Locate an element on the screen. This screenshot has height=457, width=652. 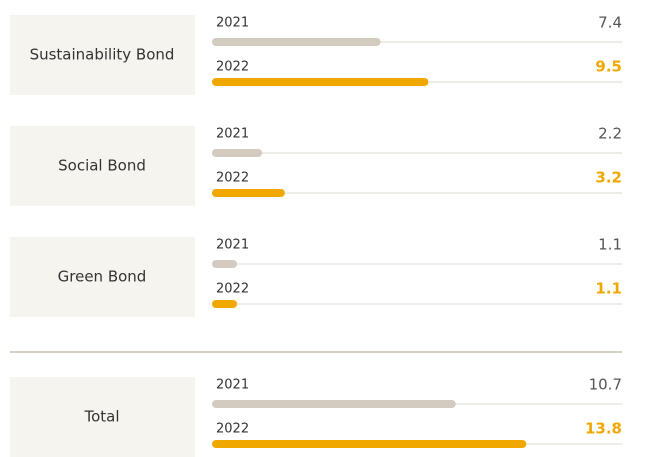
category-label: Social Bond is located at coordinates (102, 166).